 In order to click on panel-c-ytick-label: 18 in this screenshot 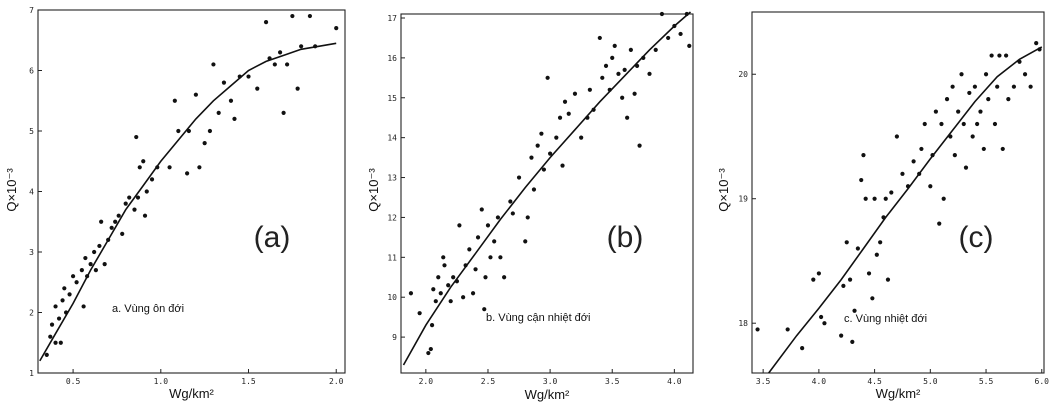, I will do `click(743, 323)`.